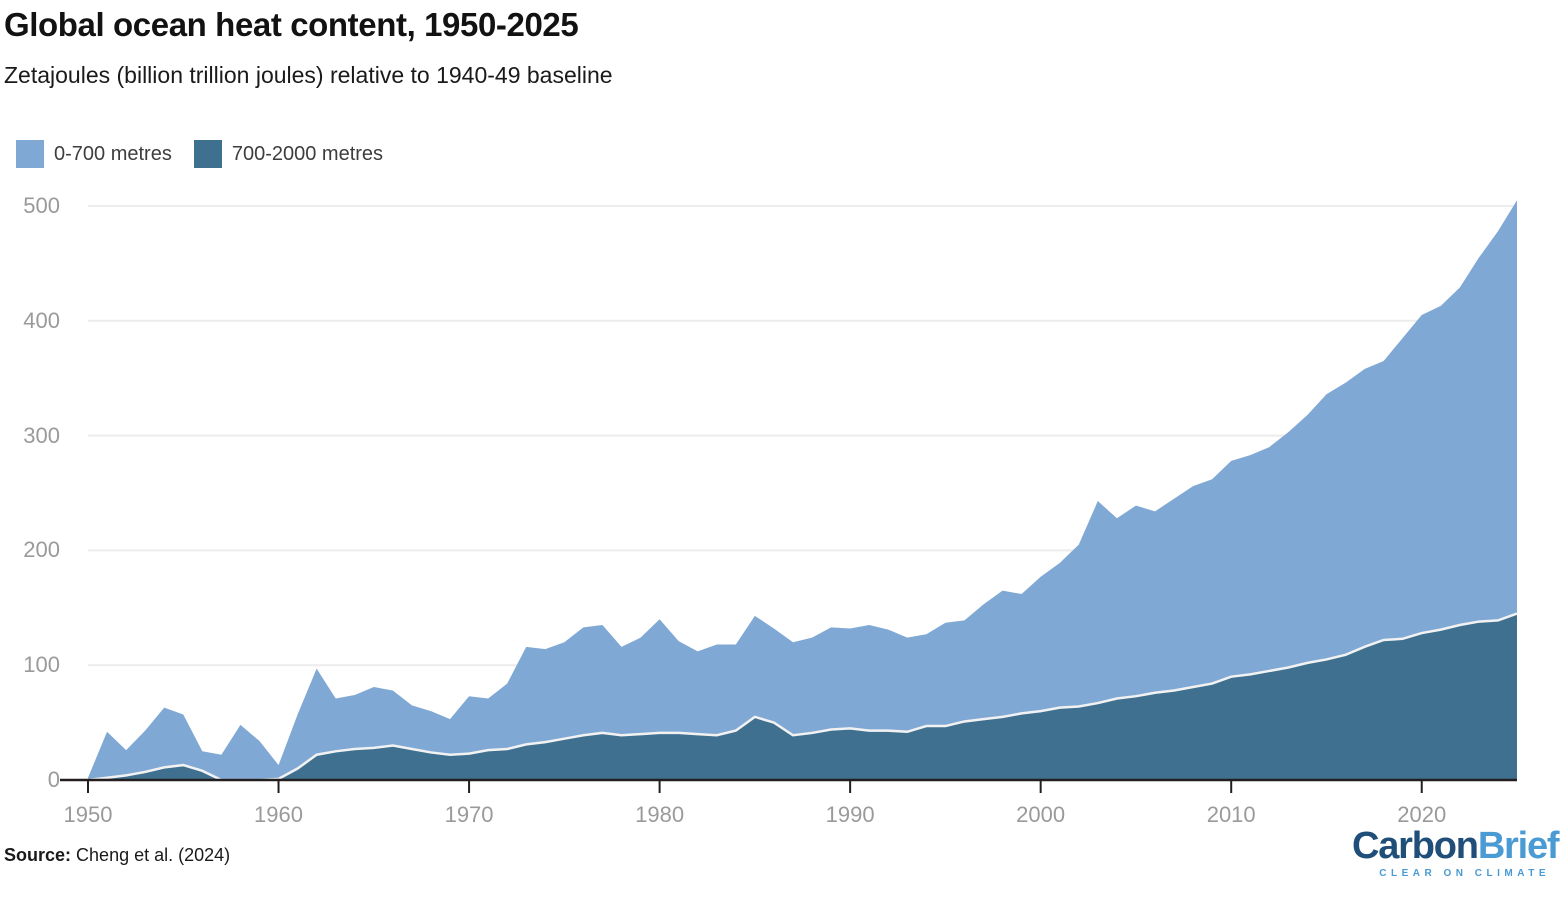 Image resolution: width=1560 pixels, height=900 pixels. Describe the element at coordinates (88, 814) in the screenshot. I see `x-tick-label: 1950` at that location.